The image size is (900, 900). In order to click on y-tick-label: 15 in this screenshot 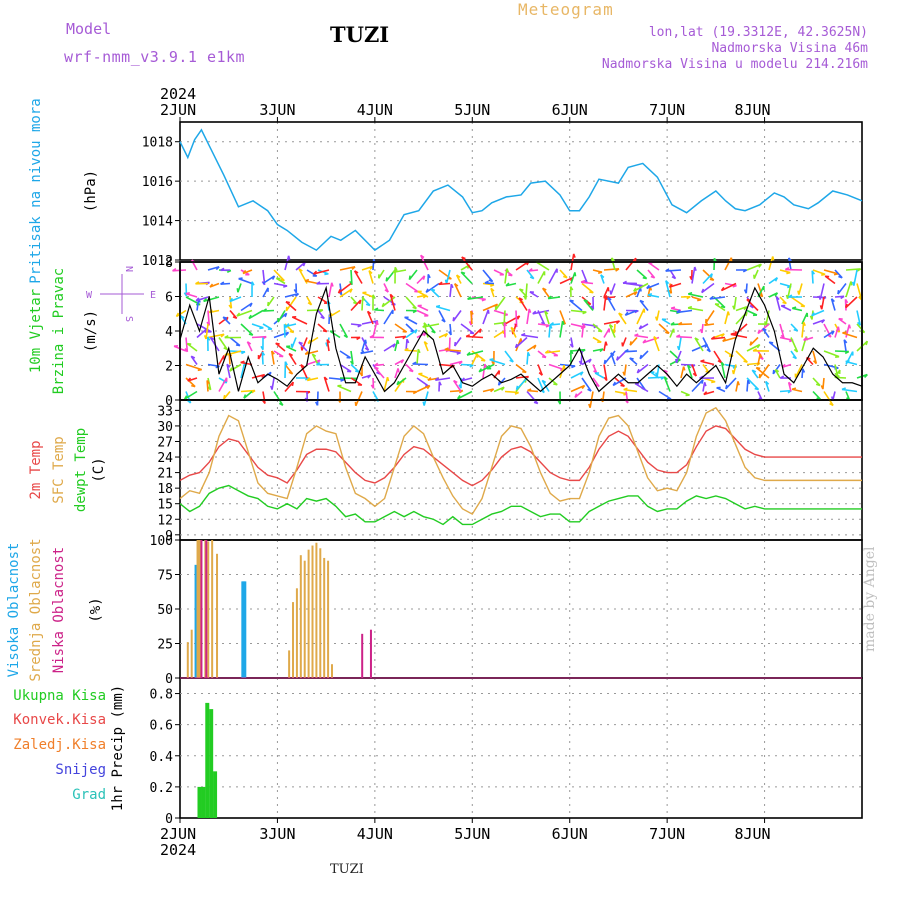, I will do `click(165, 505)`.